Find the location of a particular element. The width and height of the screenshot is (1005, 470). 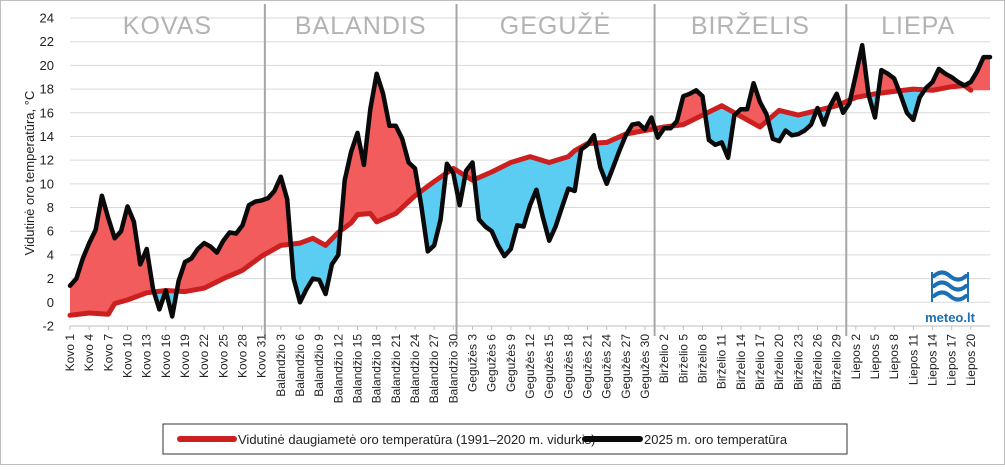

x-tick-label: Kovo 13 is located at coordinates (147, 356).